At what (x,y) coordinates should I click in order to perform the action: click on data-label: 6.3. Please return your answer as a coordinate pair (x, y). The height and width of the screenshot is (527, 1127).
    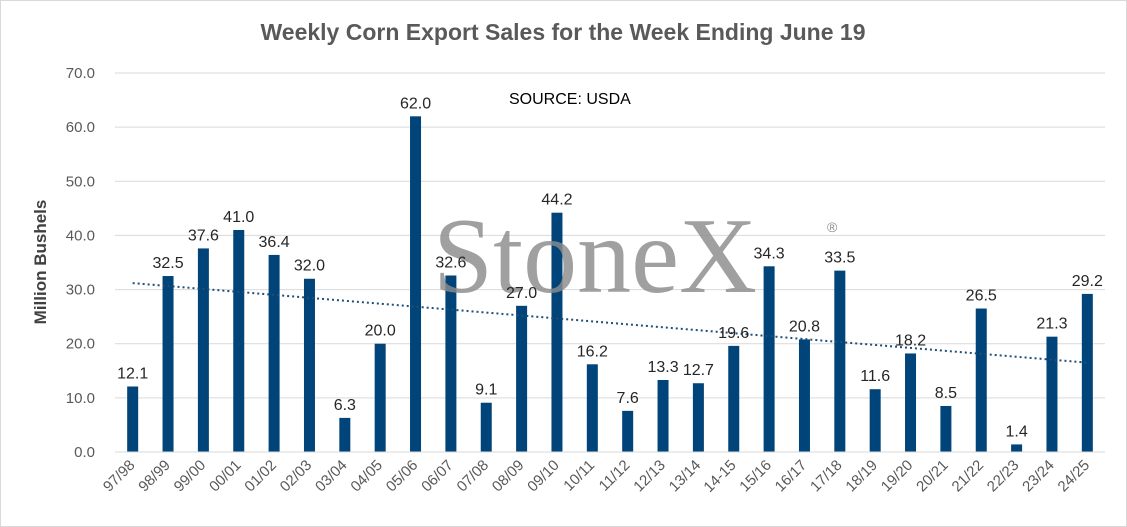
    Looking at the image, I should click on (345, 405).